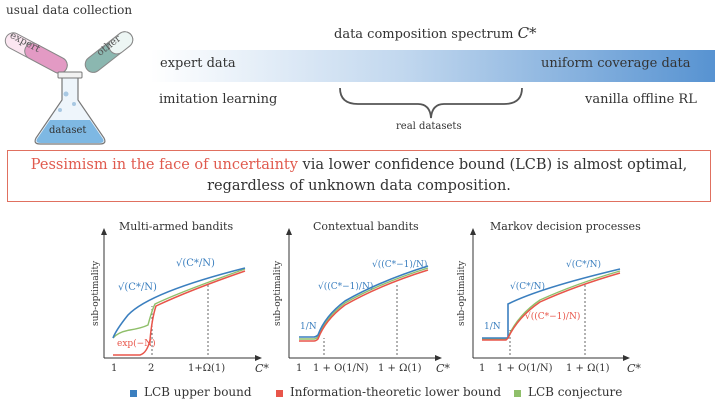  Describe the element at coordinates (133, 393) in the screenshot. I see `legend-swatch-lcb-upper` at that location.